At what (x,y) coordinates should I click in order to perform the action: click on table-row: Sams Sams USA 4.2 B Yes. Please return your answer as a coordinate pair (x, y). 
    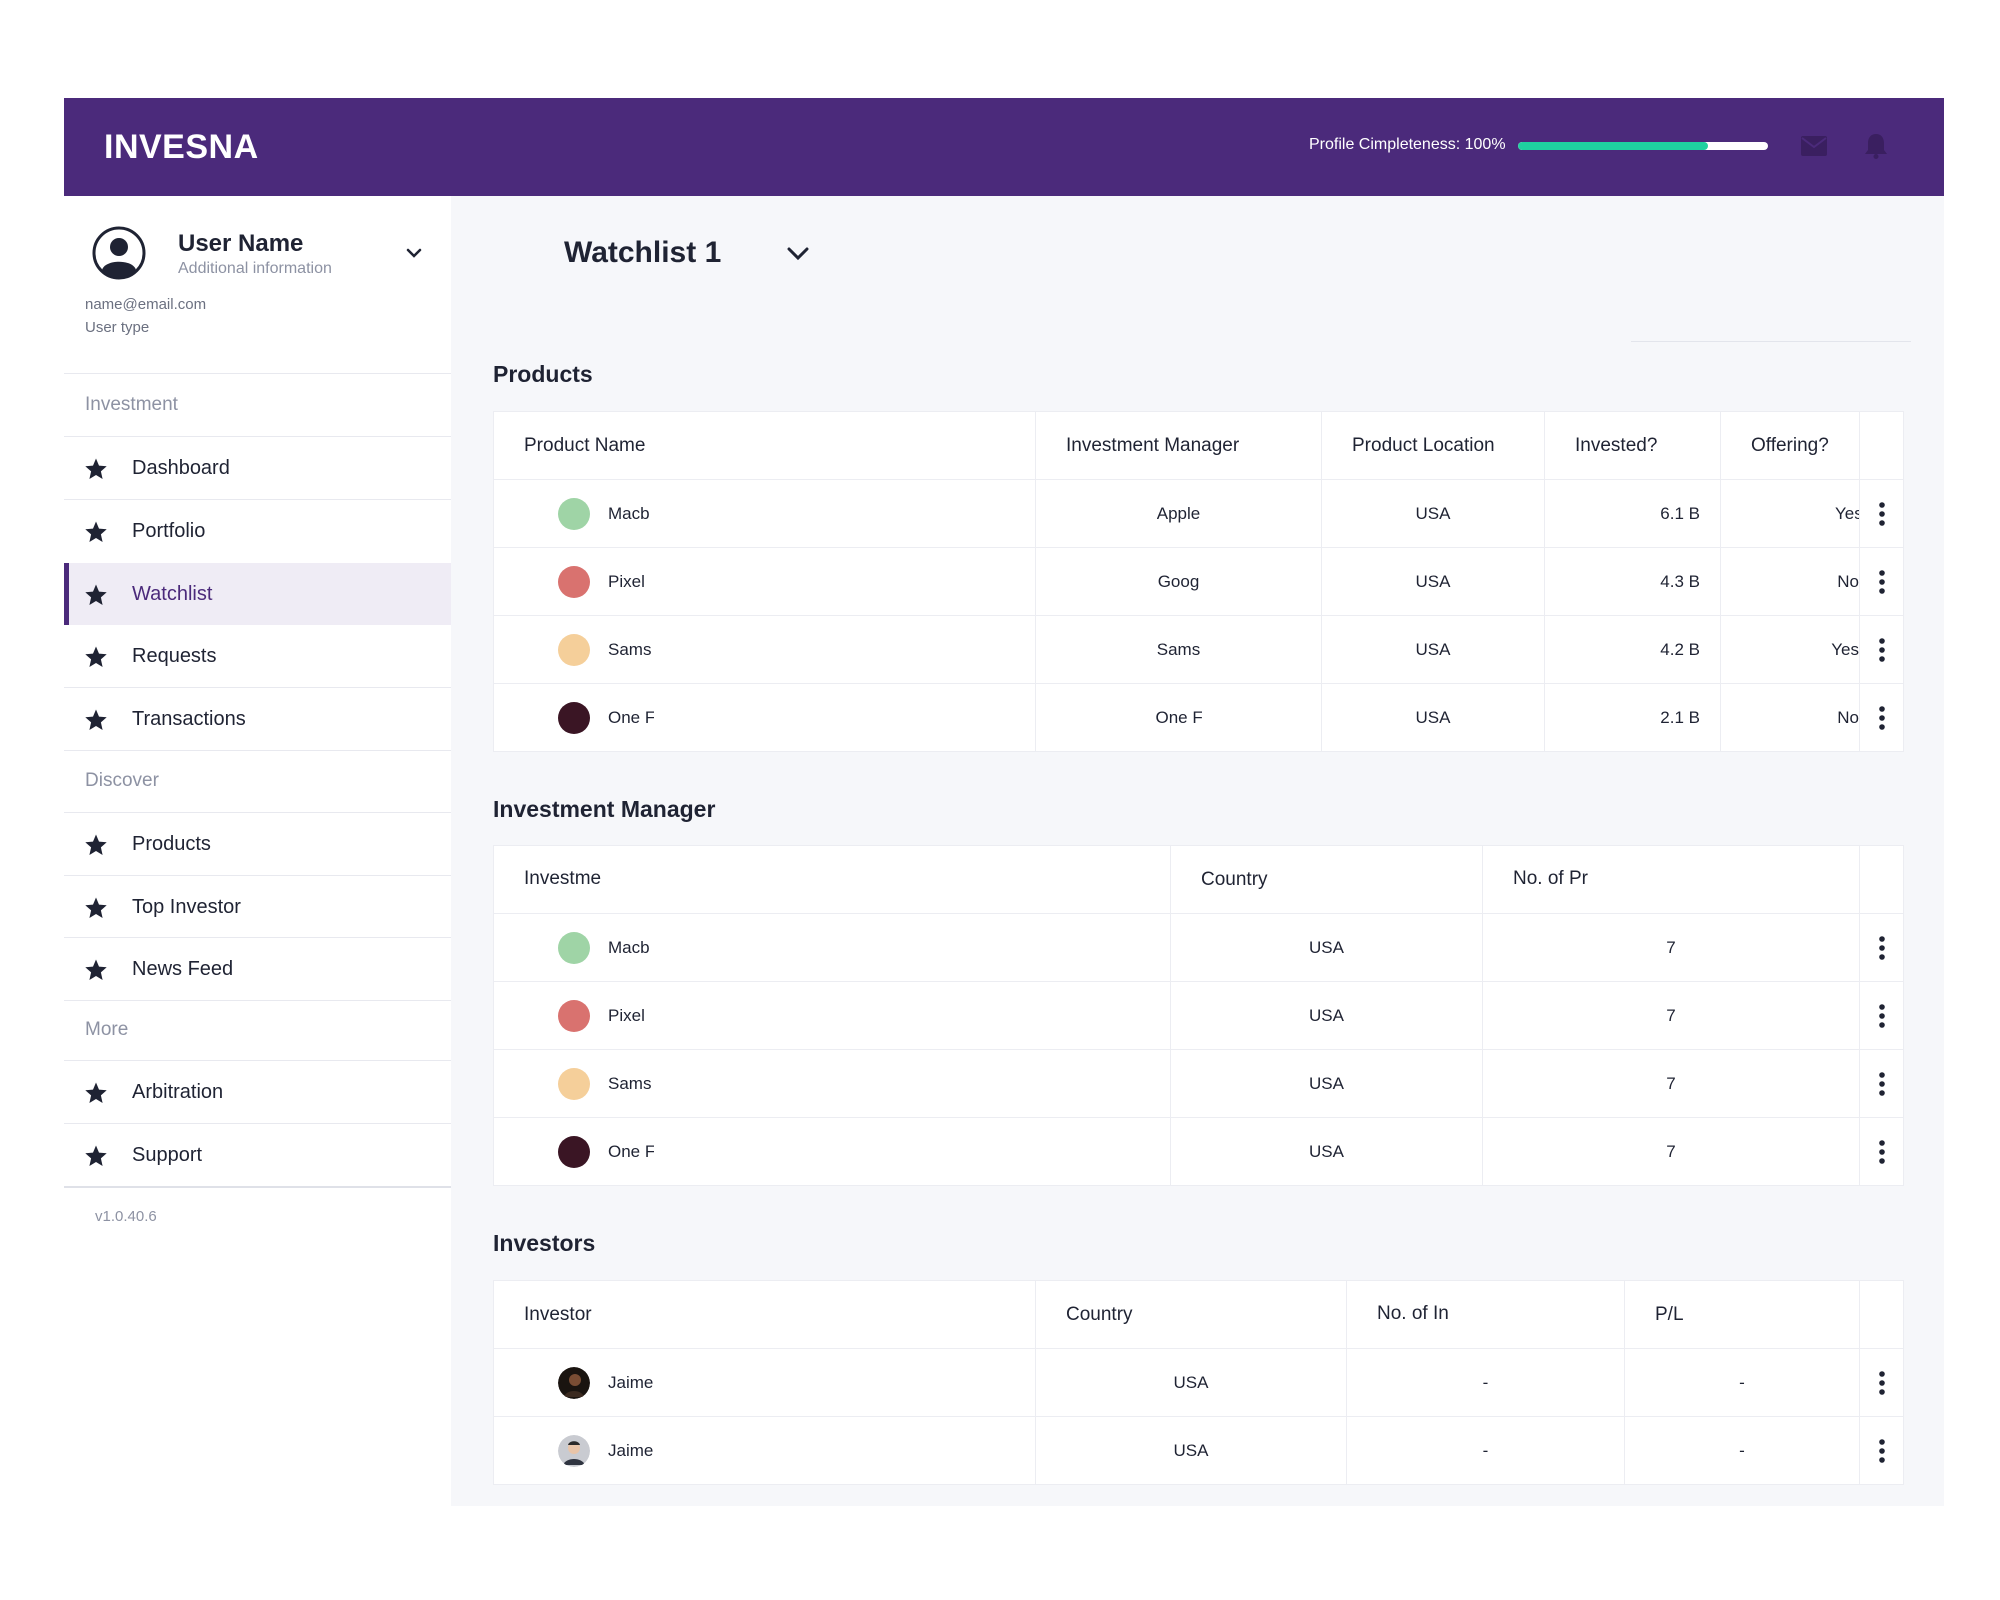
    Looking at the image, I should click on (1198, 649).